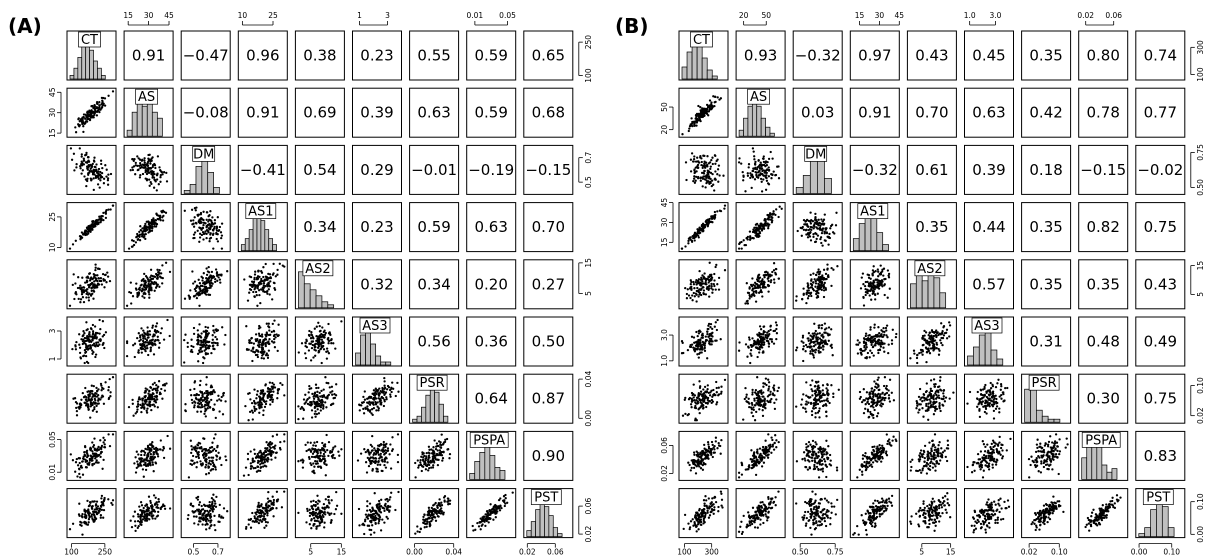  Describe the element at coordinates (434, 550) in the screenshot. I see `bottom-axis: 0.00 0.04` at that location.